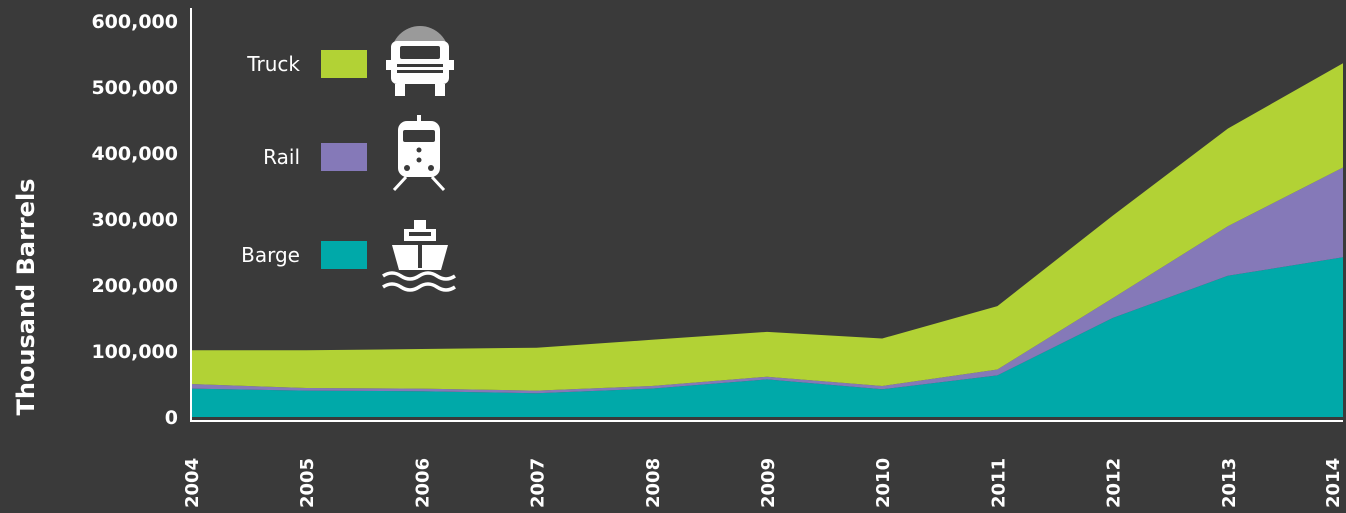 The width and height of the screenshot is (1346, 513). Describe the element at coordinates (26, 296) in the screenshot. I see `y-axis-label: Thousand Barrels` at that location.